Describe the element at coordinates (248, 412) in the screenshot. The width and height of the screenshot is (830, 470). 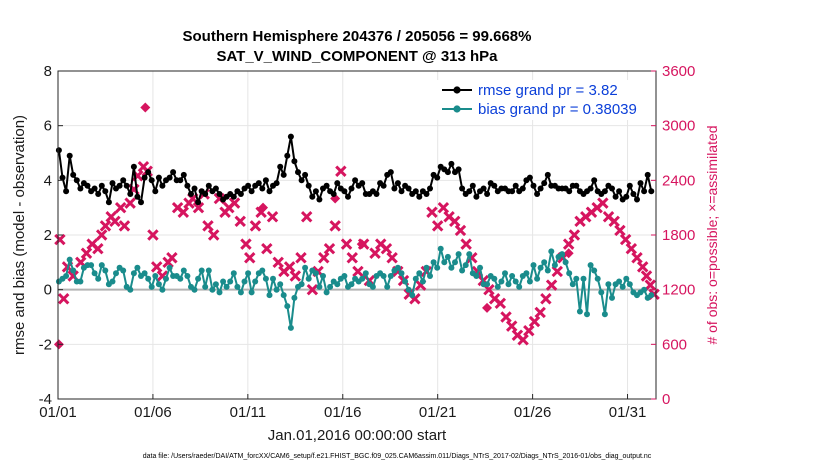
I see `x-tick-label: 01/11` at that location.